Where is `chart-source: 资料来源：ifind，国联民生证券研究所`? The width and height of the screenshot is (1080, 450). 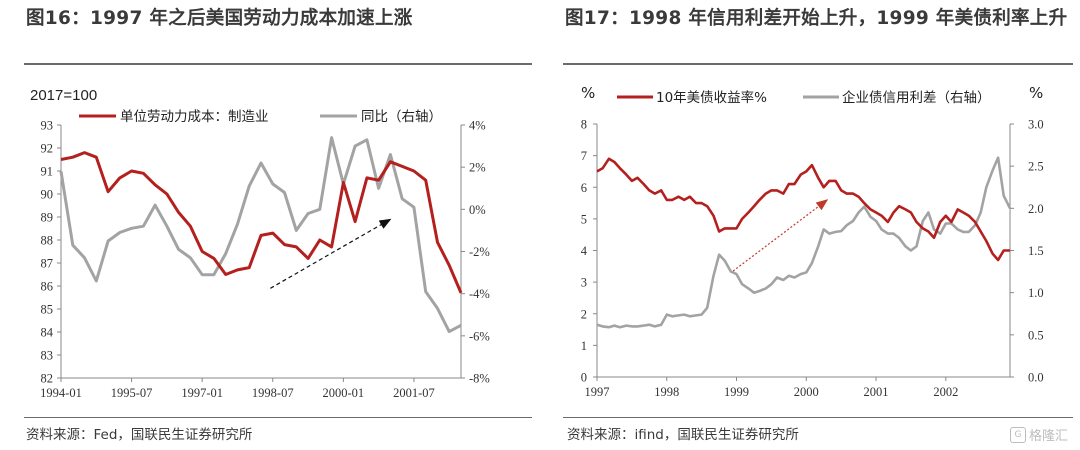 chart-source: 资料来源：ifind，国联民生证券研究所 is located at coordinates (683, 435).